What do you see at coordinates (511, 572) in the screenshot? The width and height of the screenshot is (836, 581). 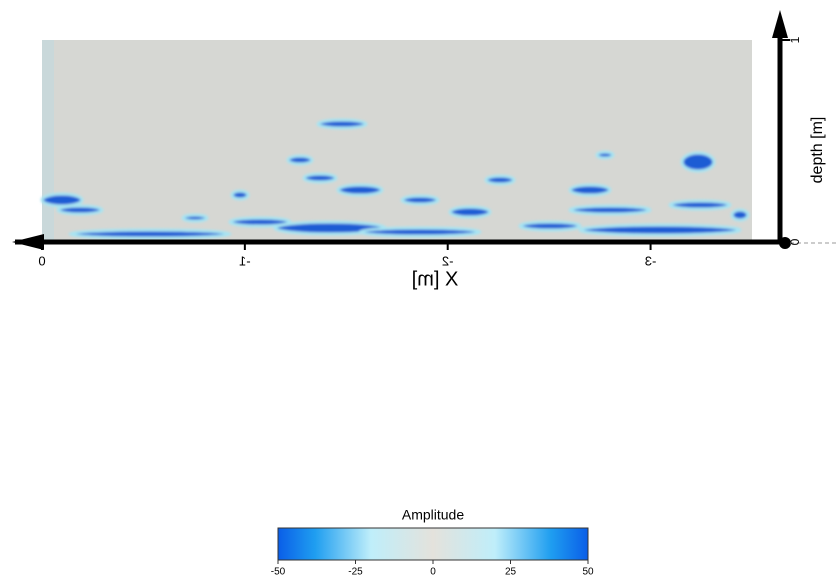 I see `colorbar-tick-label: 25` at bounding box center [511, 572].